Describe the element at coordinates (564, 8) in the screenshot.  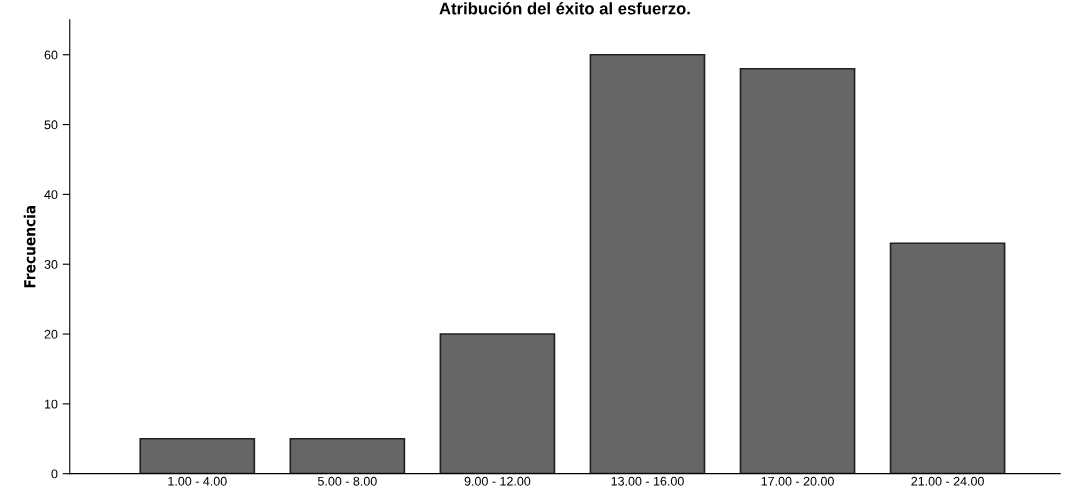
I see `chart-title: Atribución del éxito al esfuerzo.` at that location.